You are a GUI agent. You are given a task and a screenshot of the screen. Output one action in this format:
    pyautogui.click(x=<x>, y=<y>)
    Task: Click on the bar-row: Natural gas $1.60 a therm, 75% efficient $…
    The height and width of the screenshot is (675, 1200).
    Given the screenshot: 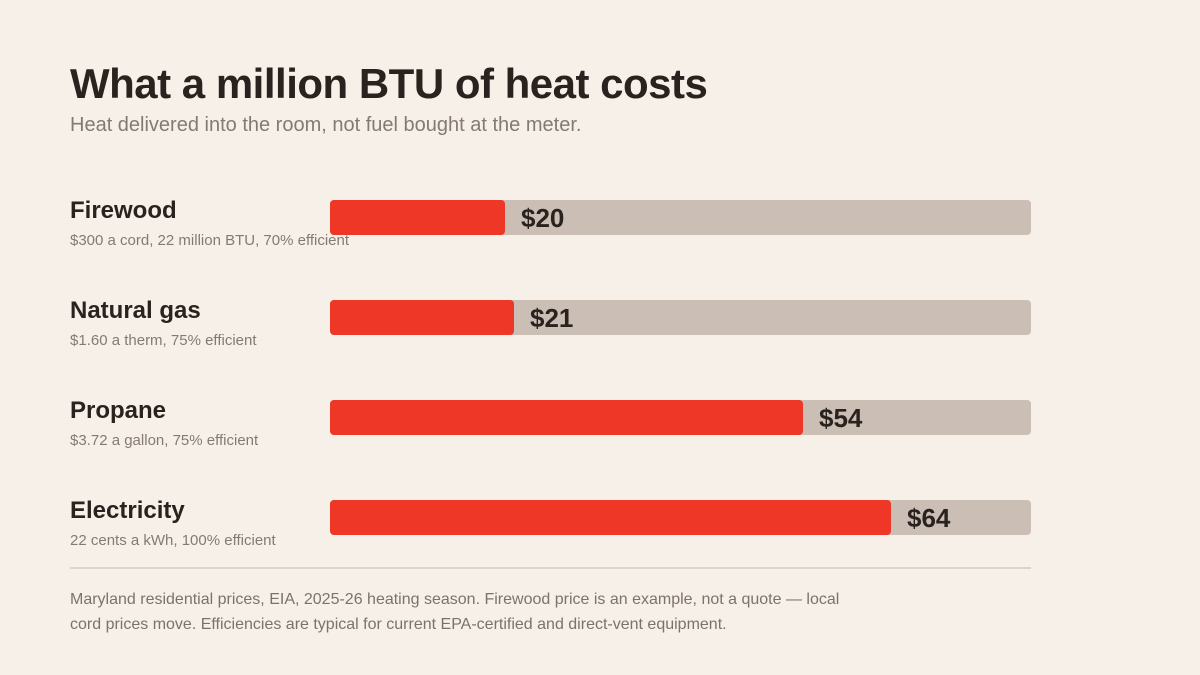 What is the action you would take?
    pyautogui.click(x=550, y=328)
    